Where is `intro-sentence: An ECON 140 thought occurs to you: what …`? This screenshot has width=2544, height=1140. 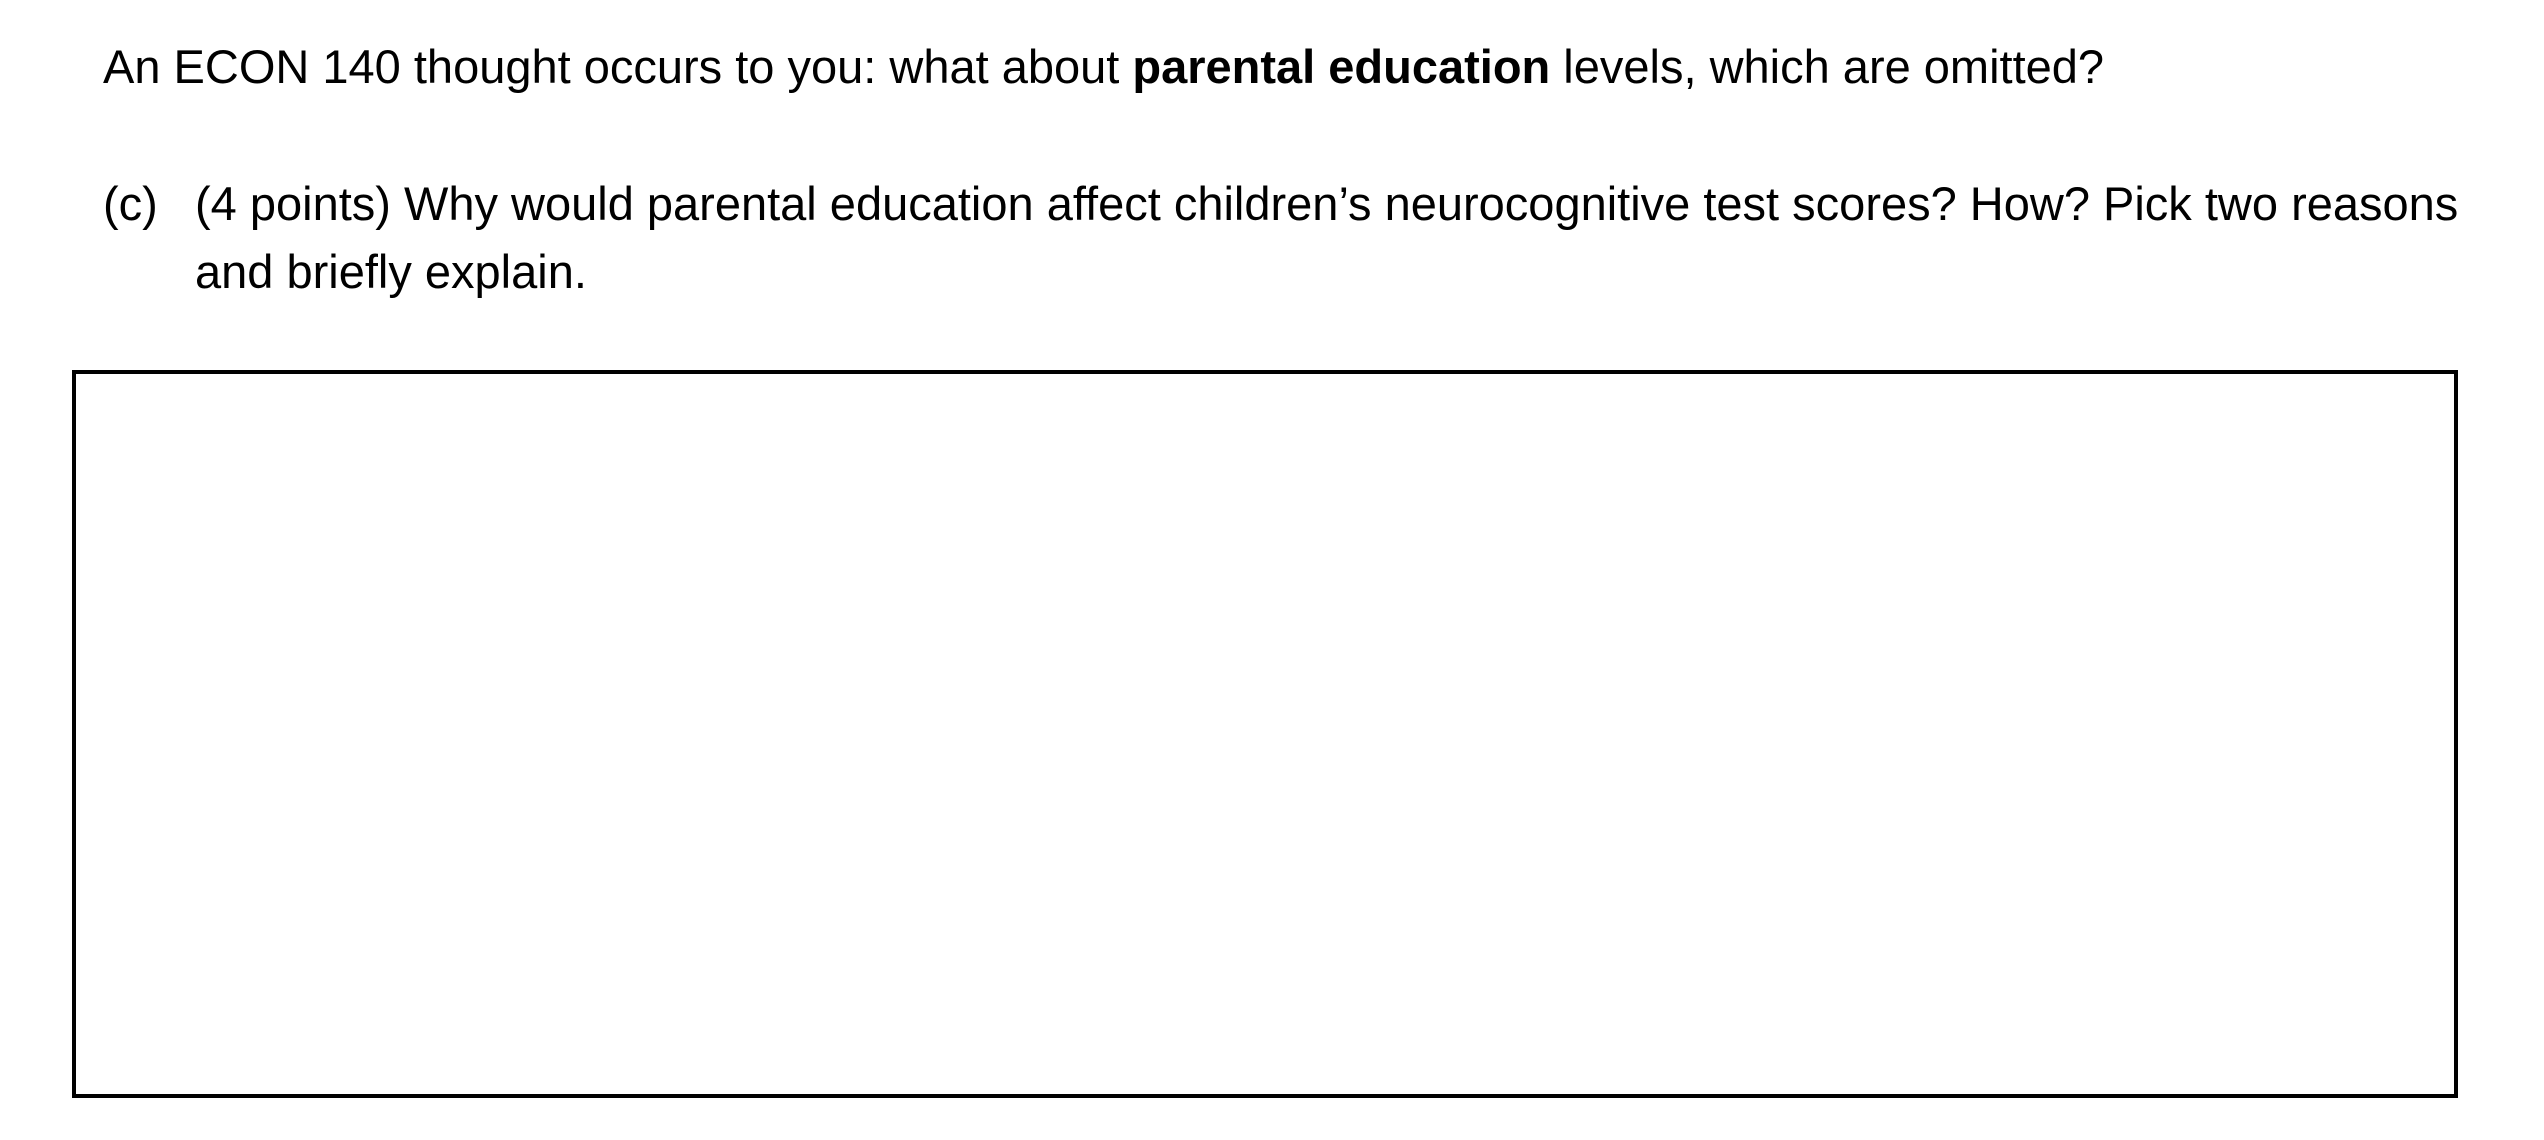
intro-sentence: An ECON 140 thought occurs to you: what … is located at coordinates (1103, 67).